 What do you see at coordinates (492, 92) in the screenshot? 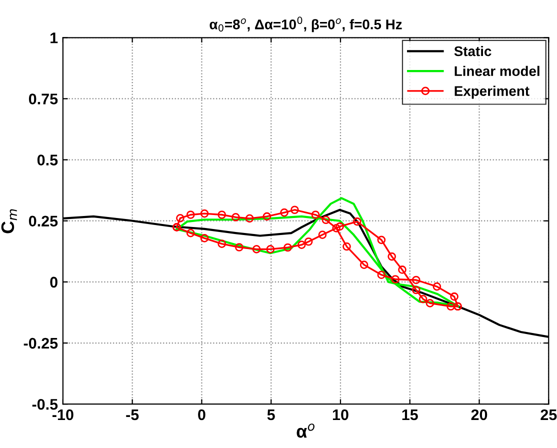
I see `legend-label: Experiment` at bounding box center [492, 92].